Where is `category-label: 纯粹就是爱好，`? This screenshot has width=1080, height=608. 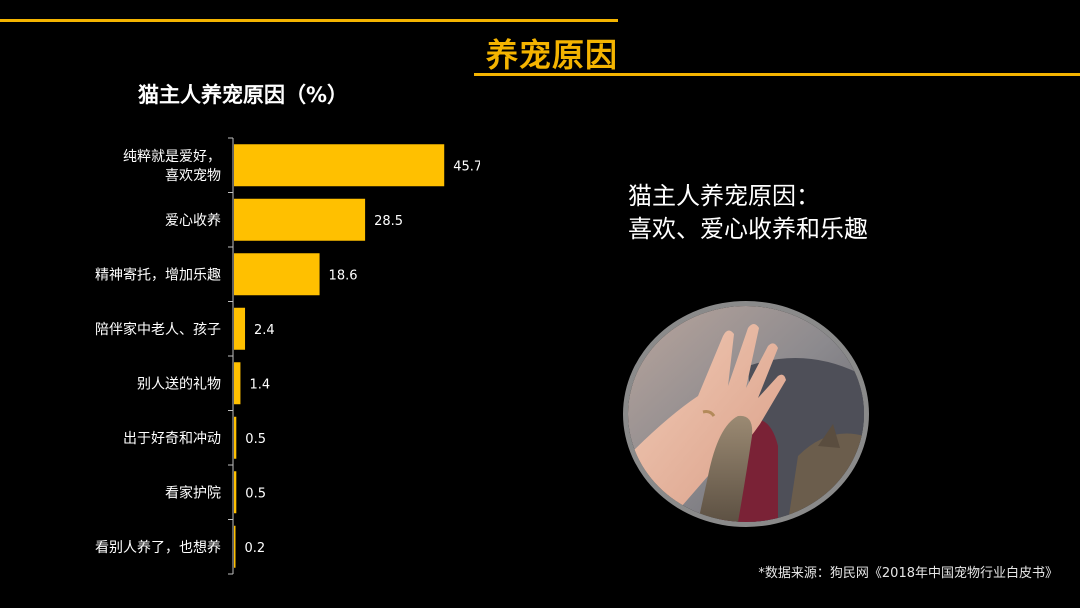
category-label: 纯粹就是爱好， is located at coordinates (172, 157).